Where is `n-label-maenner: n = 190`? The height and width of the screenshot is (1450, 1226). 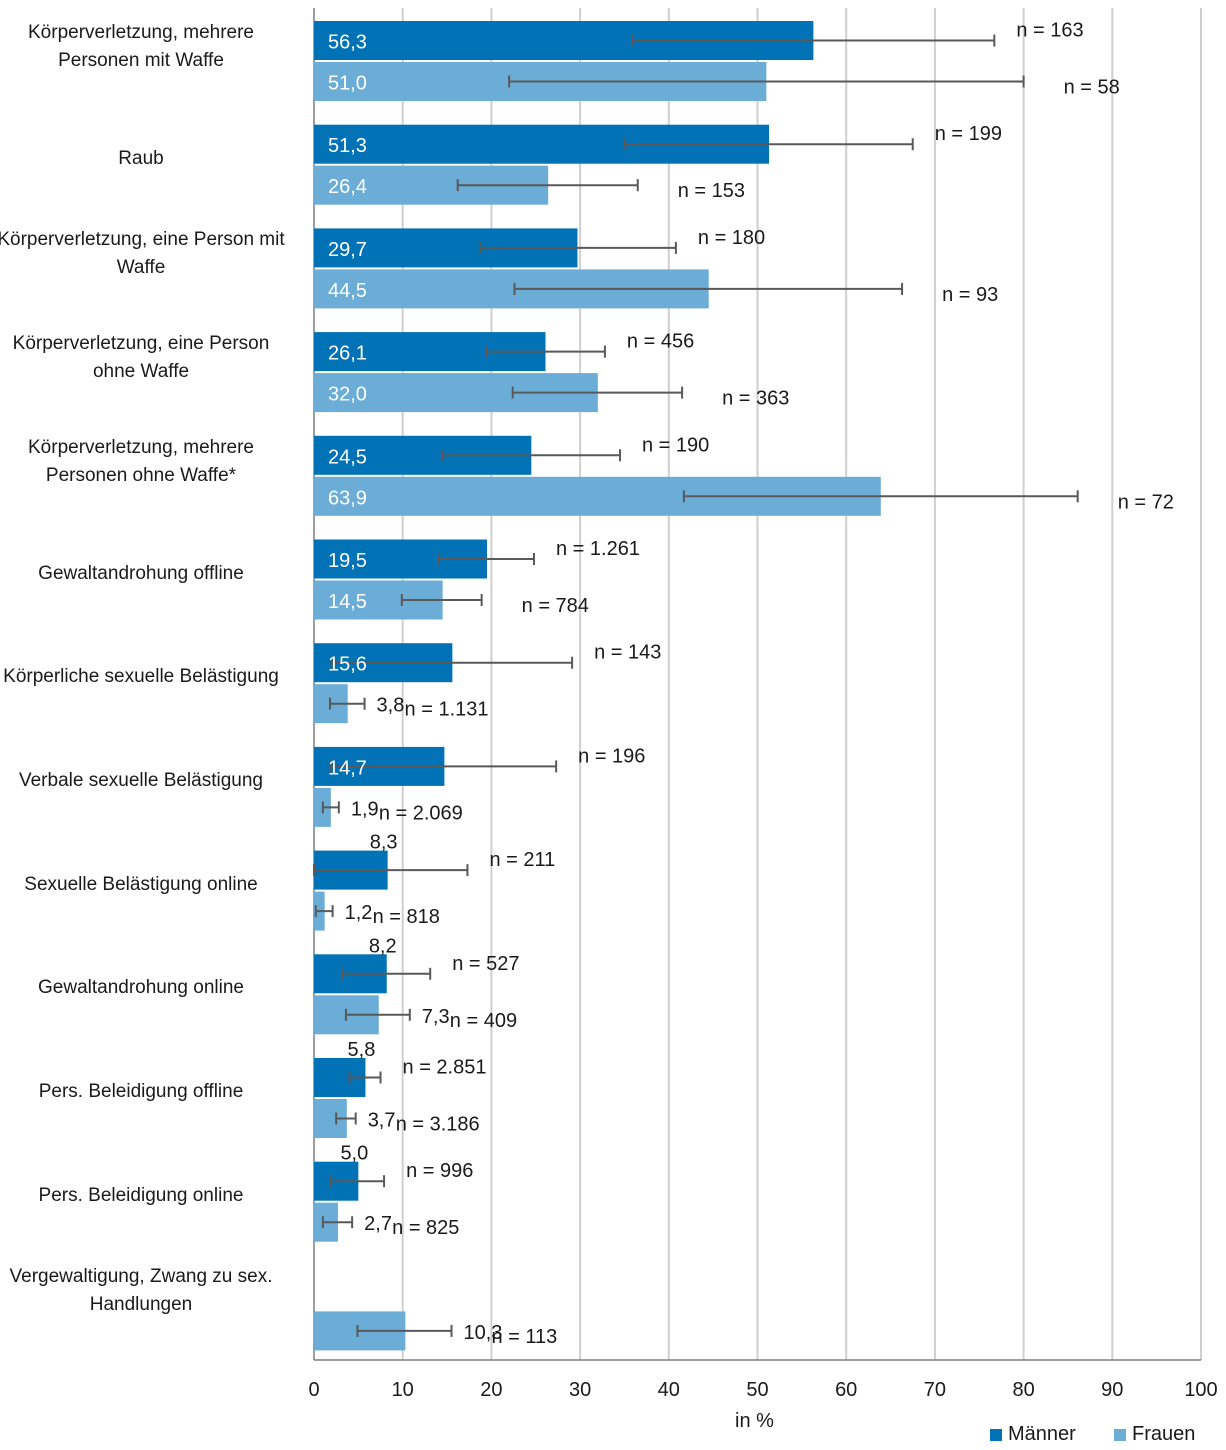
n-label-maenner: n = 190 is located at coordinates (675, 445).